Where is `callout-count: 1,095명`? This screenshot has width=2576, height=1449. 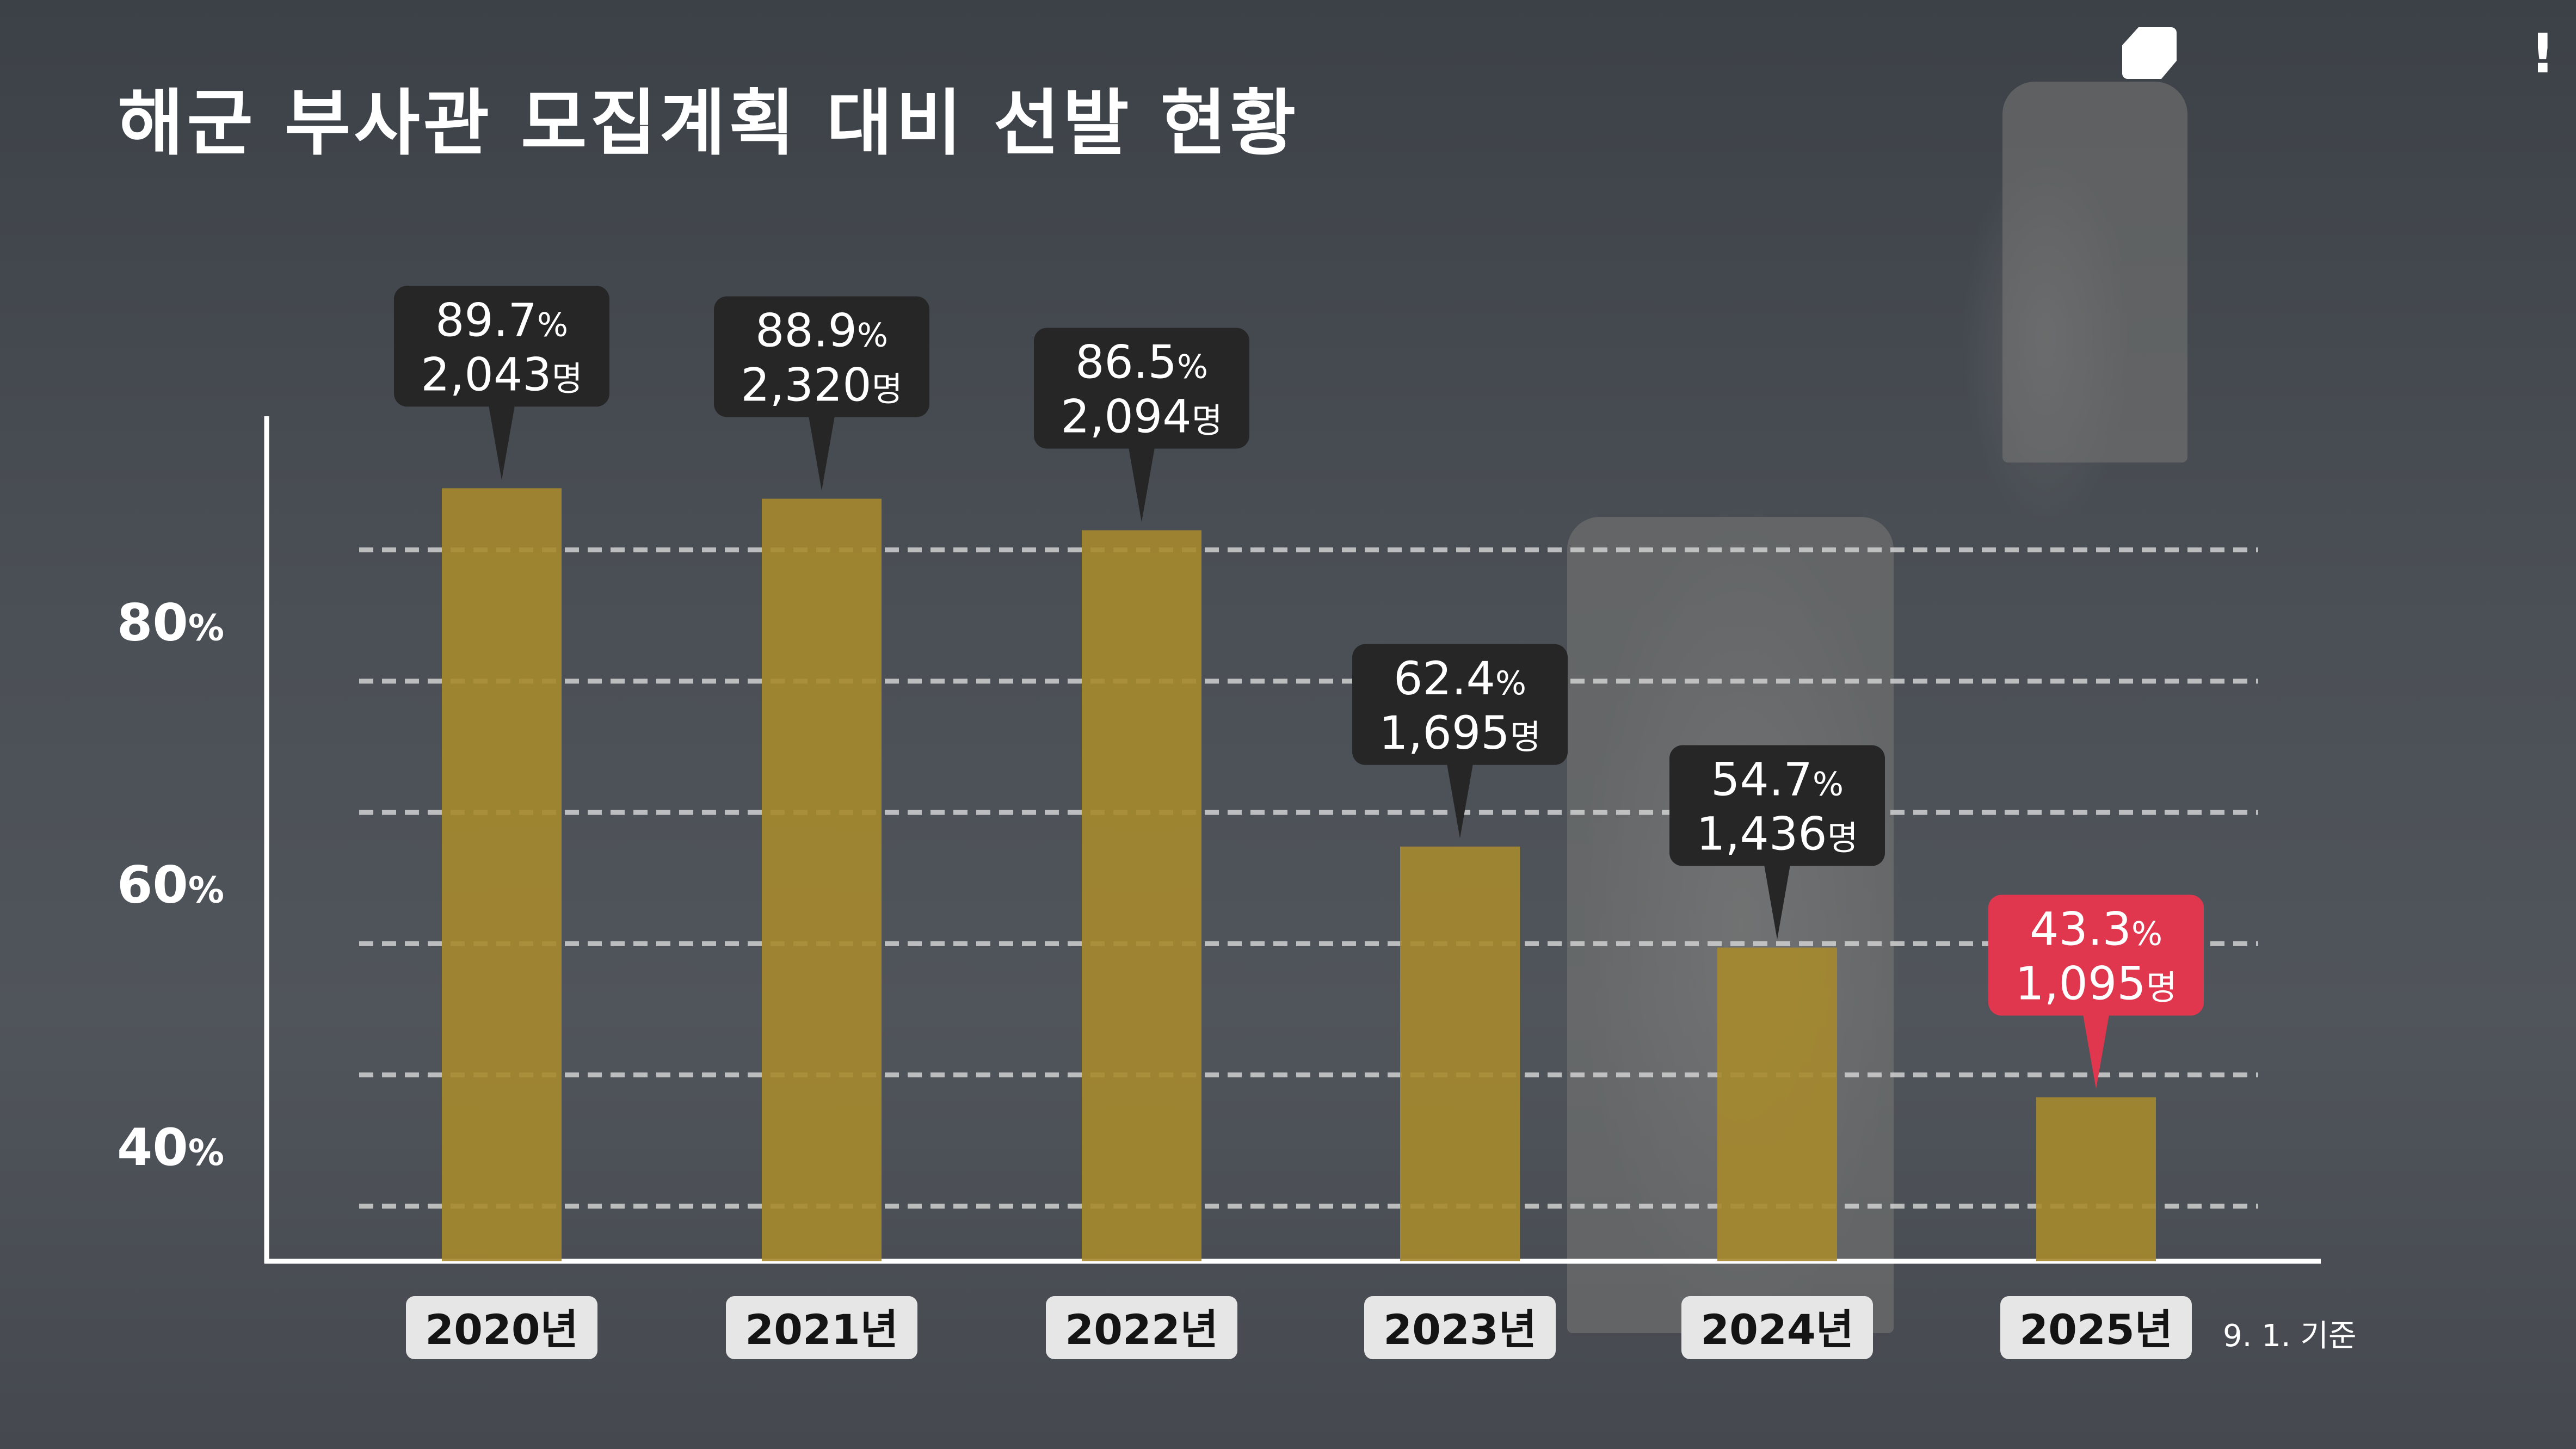 callout-count: 1,095명 is located at coordinates (2096, 983).